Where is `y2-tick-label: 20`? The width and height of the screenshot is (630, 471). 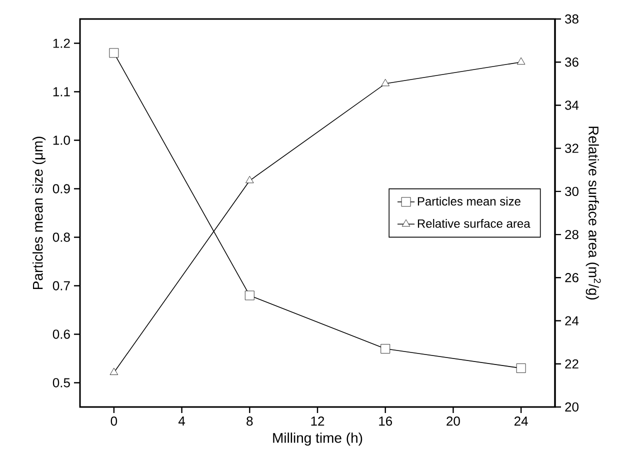
y2-tick-label: 20 is located at coordinates (571, 407).